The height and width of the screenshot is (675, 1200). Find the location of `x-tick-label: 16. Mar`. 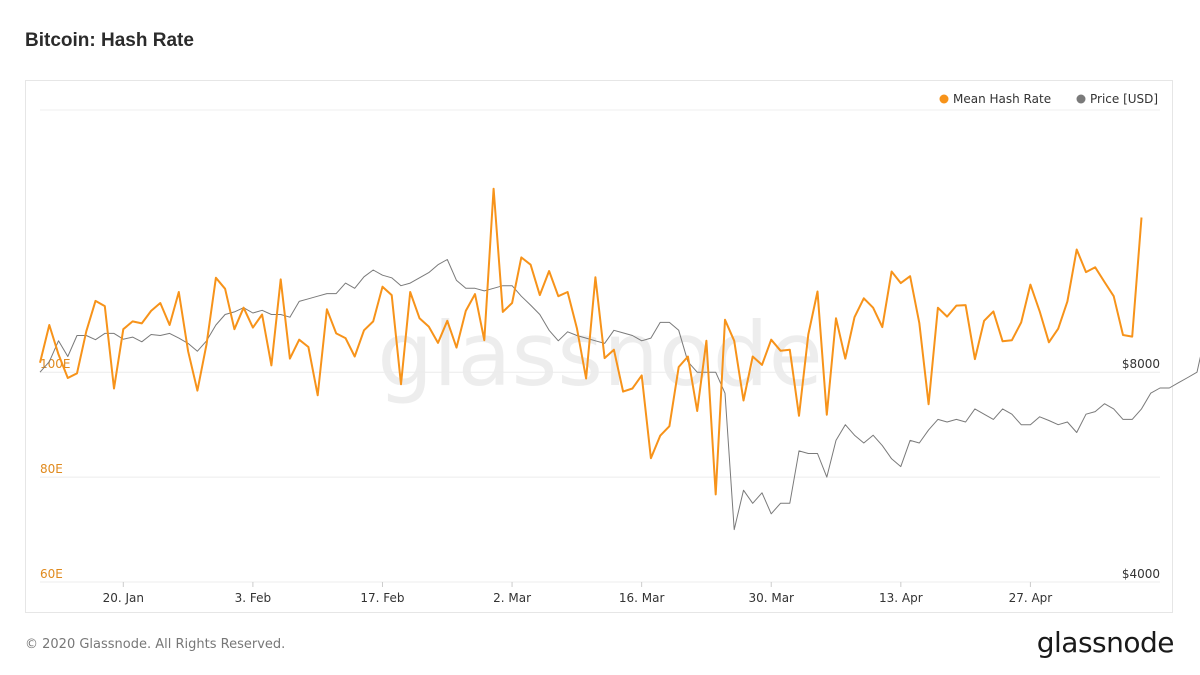

x-tick-label: 16. Mar is located at coordinates (642, 598).